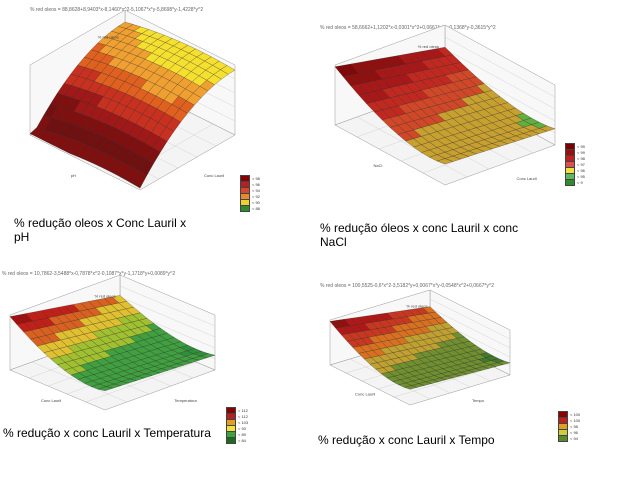  I want to click on legend-entry: < 84, so click(237, 440).